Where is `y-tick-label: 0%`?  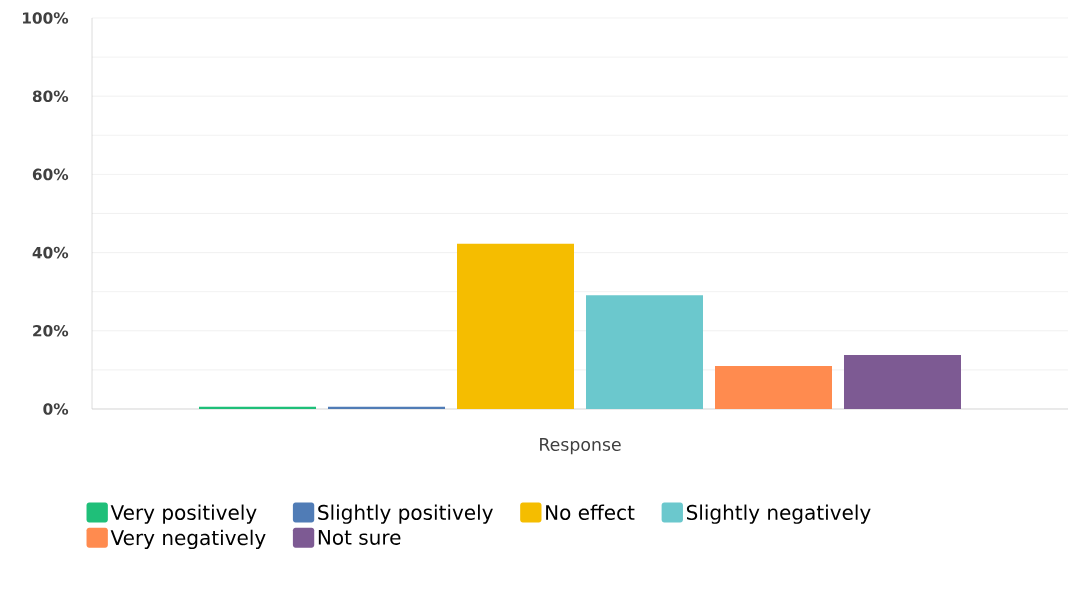 y-tick-label: 0% is located at coordinates (56, 409).